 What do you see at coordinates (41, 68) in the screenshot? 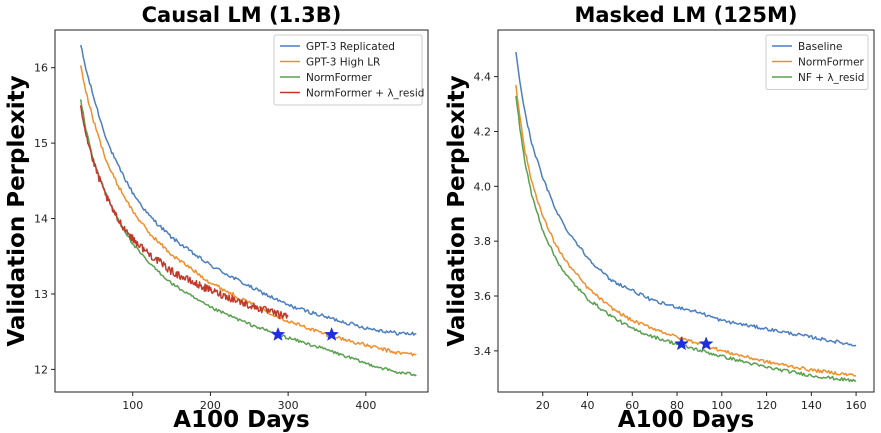
I see `y-tick-label: 16` at bounding box center [41, 68].